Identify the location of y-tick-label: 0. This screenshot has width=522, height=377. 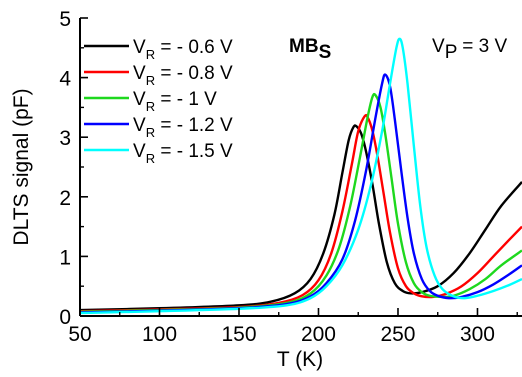
(65, 317).